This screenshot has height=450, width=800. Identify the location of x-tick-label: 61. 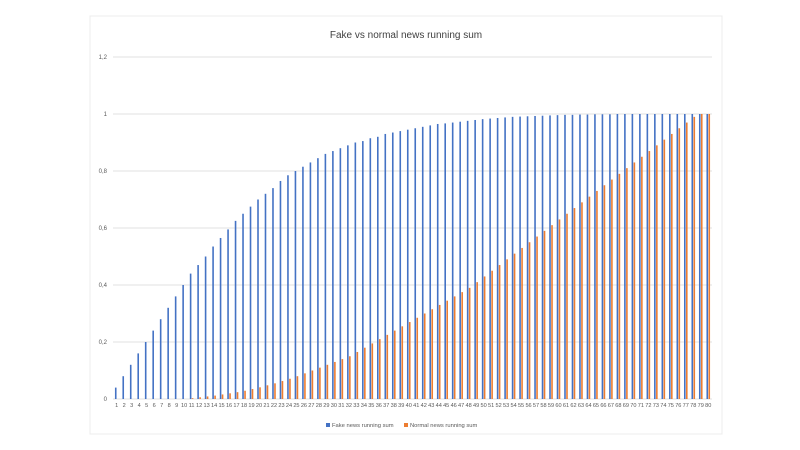
(566, 406).